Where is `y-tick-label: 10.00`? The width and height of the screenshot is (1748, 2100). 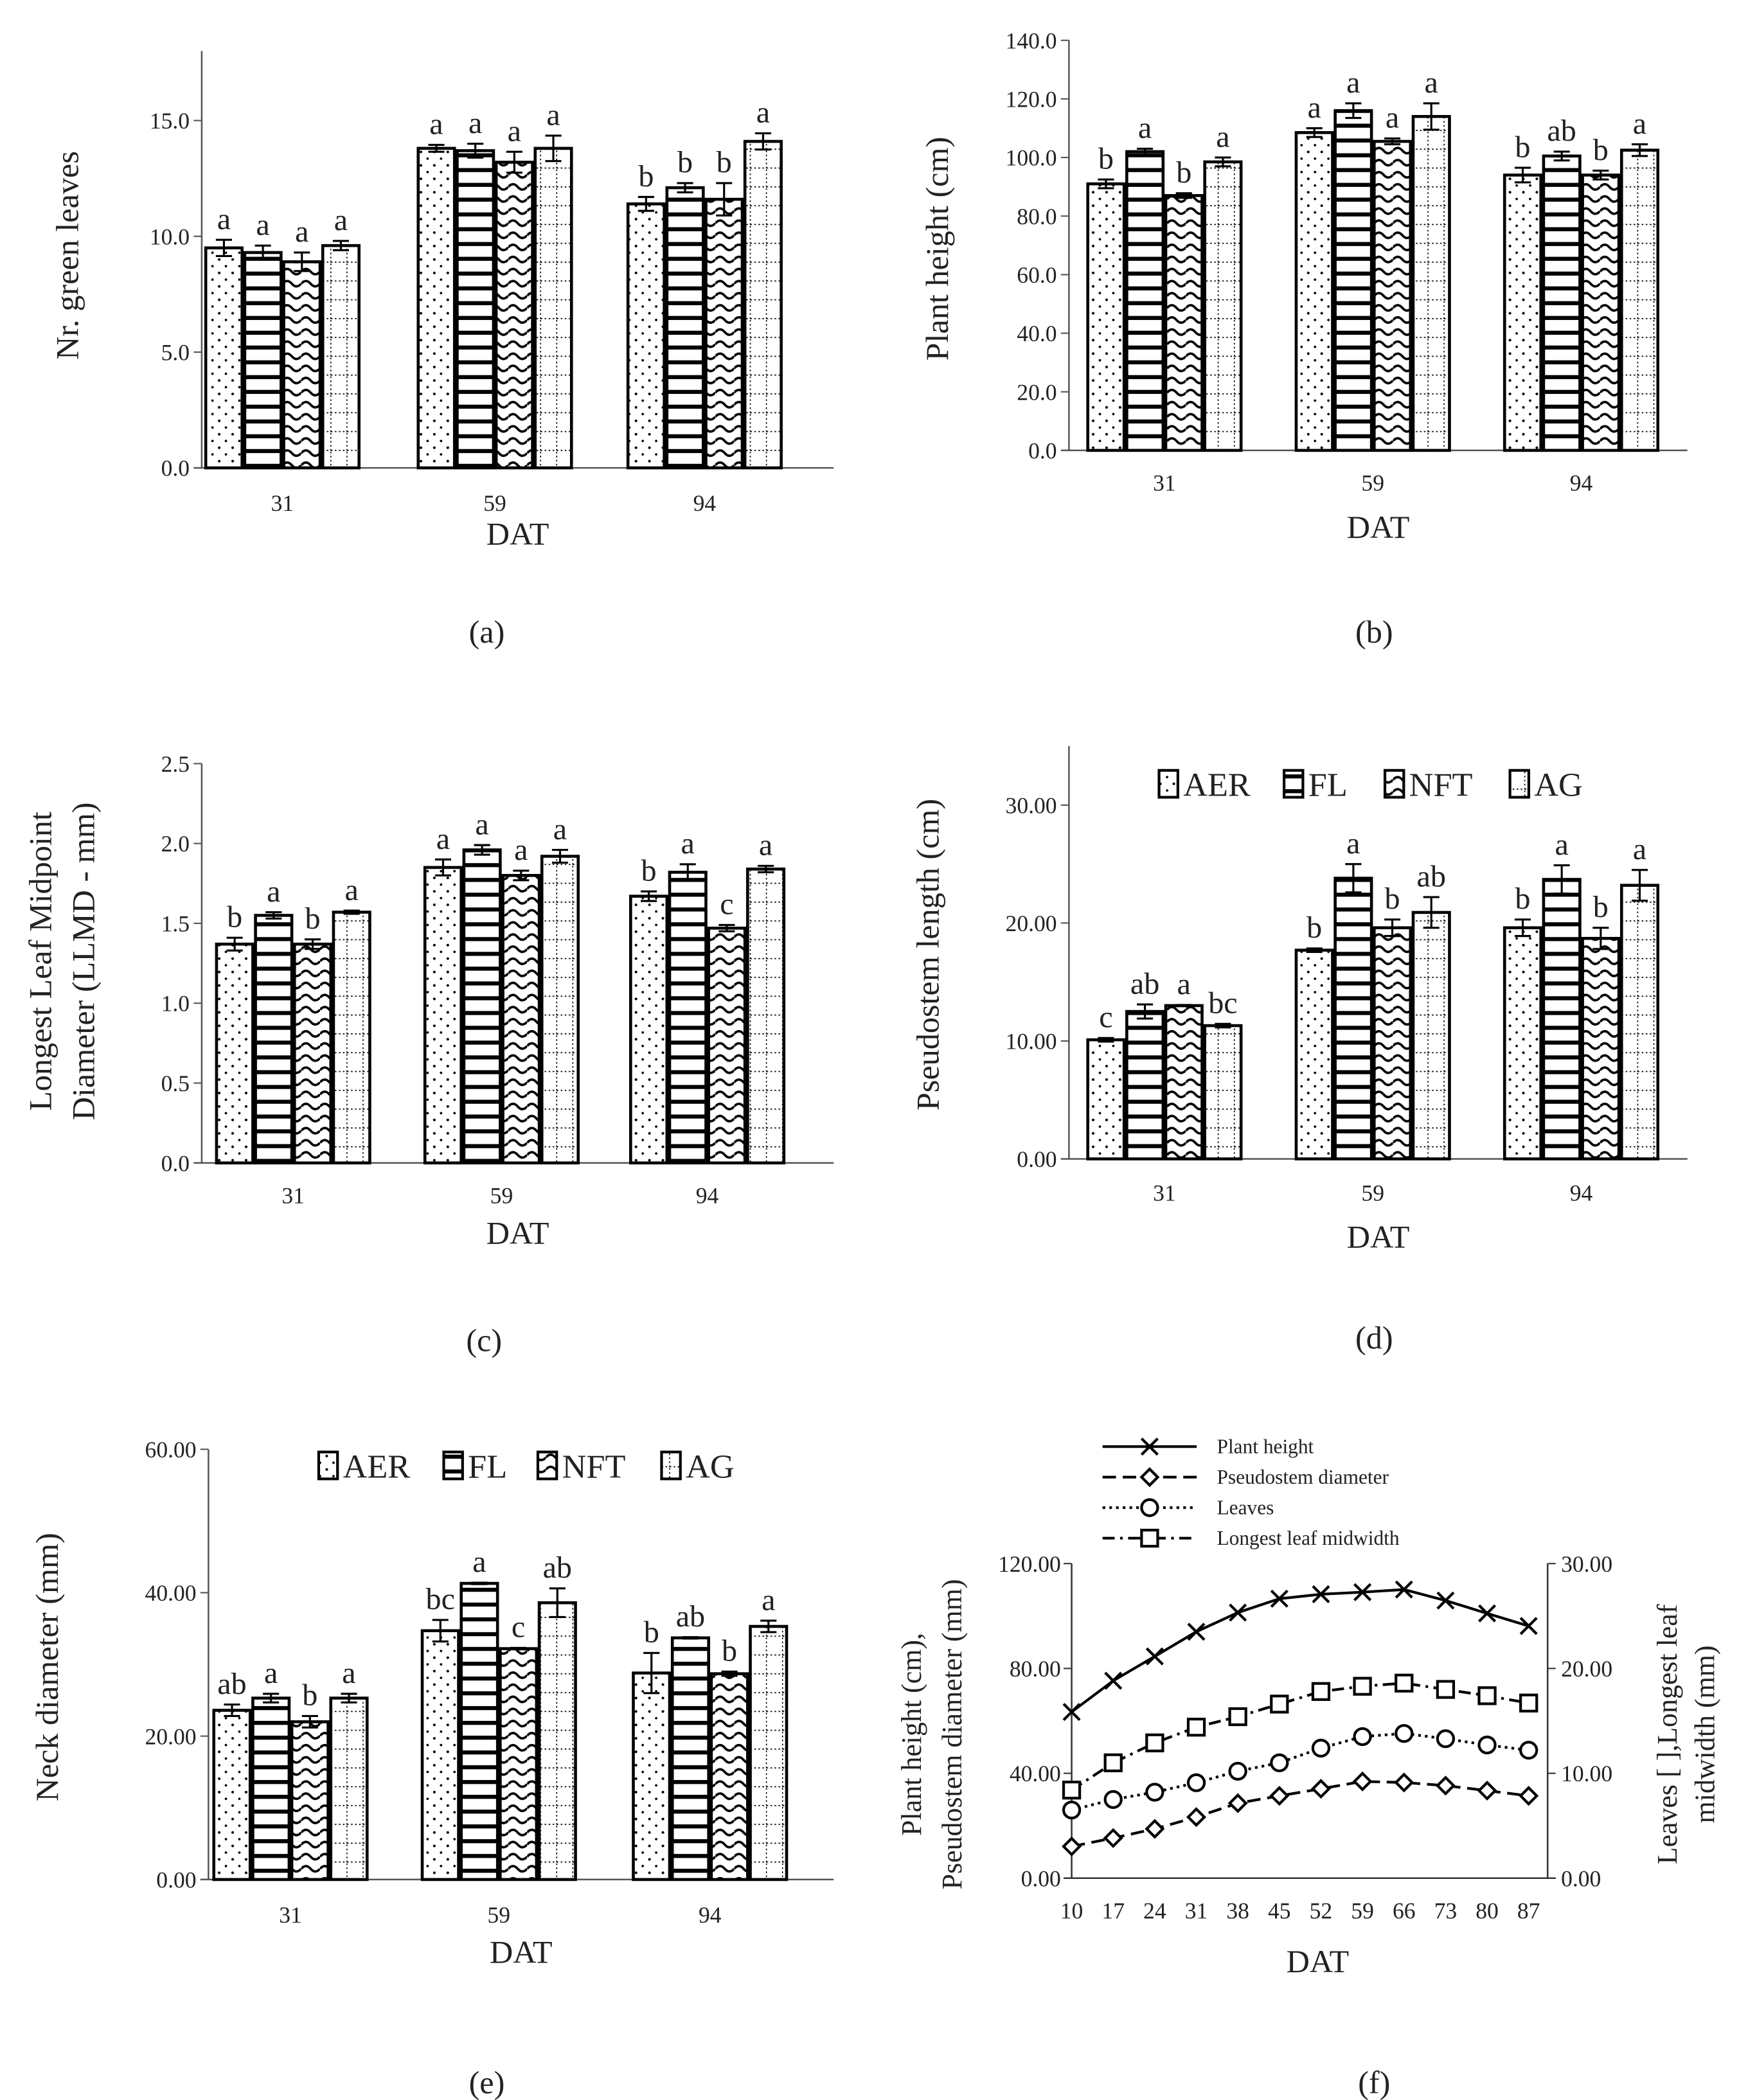 y-tick-label: 10.00 is located at coordinates (1032, 1041).